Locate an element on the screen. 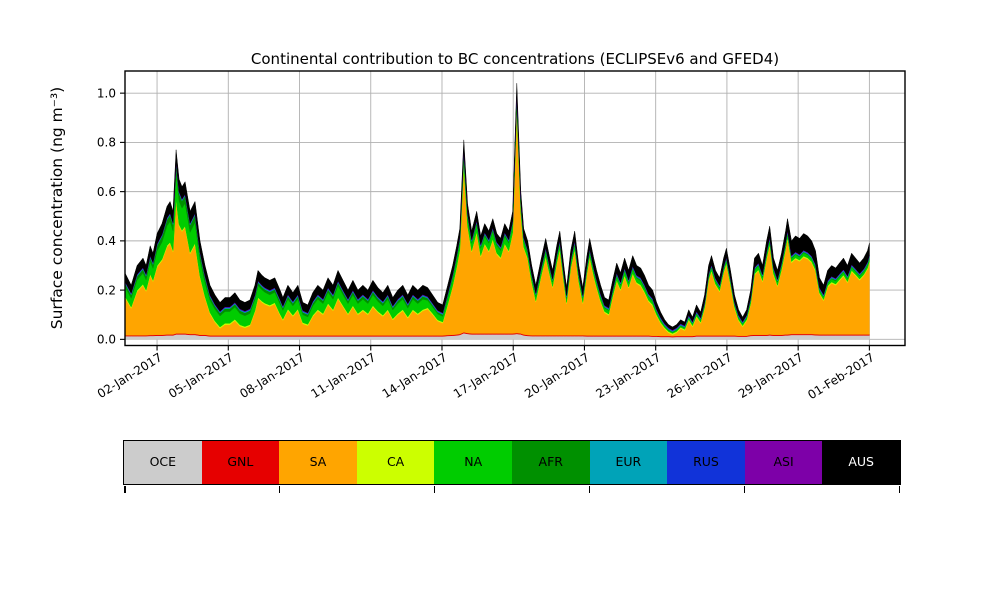  legend-entry-asi: ASI is located at coordinates (783, 462).